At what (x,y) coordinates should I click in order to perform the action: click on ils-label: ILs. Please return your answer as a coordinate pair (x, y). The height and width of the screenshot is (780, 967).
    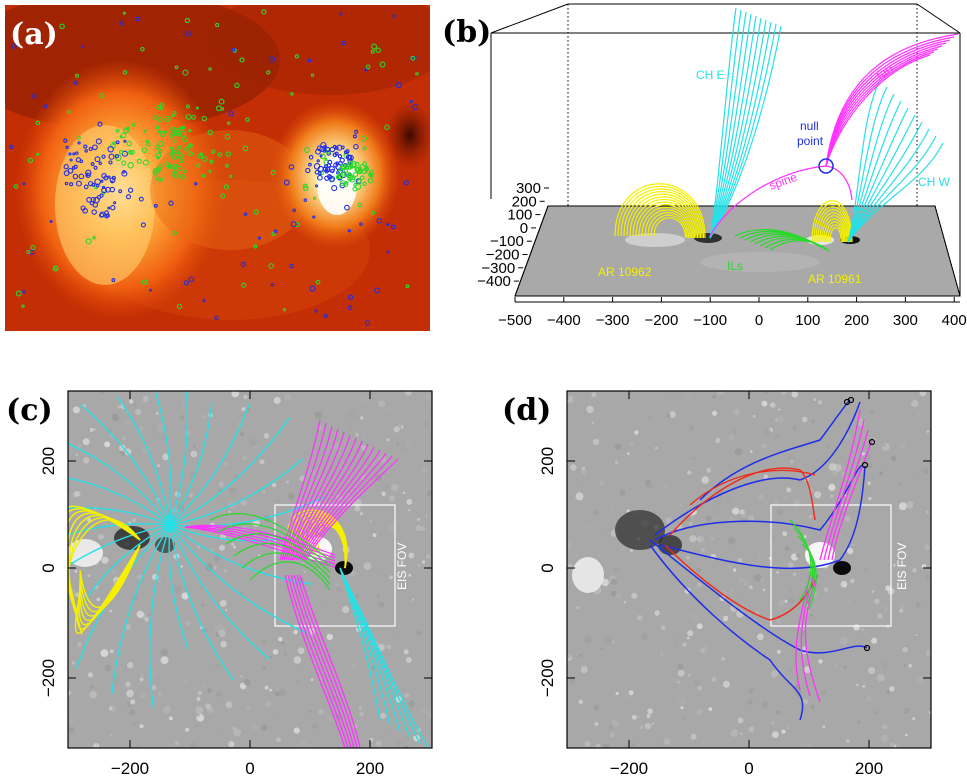
    Looking at the image, I should click on (735, 266).